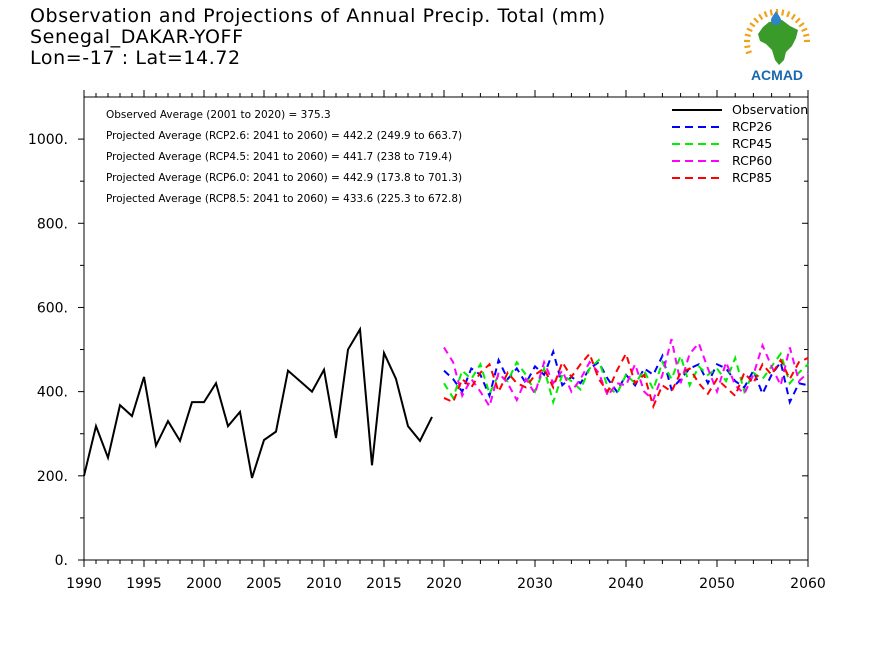 The width and height of the screenshot is (879, 659). I want to click on y-tick-label: 1000., so click(48, 140).